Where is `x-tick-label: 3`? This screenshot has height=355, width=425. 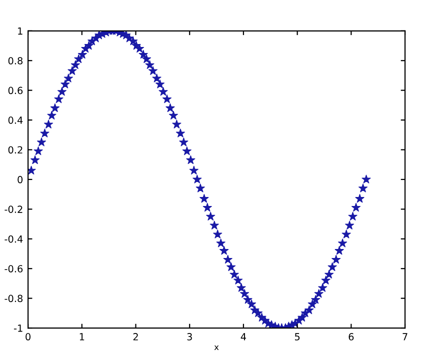
x-tick-label: 3 is located at coordinates (189, 336).